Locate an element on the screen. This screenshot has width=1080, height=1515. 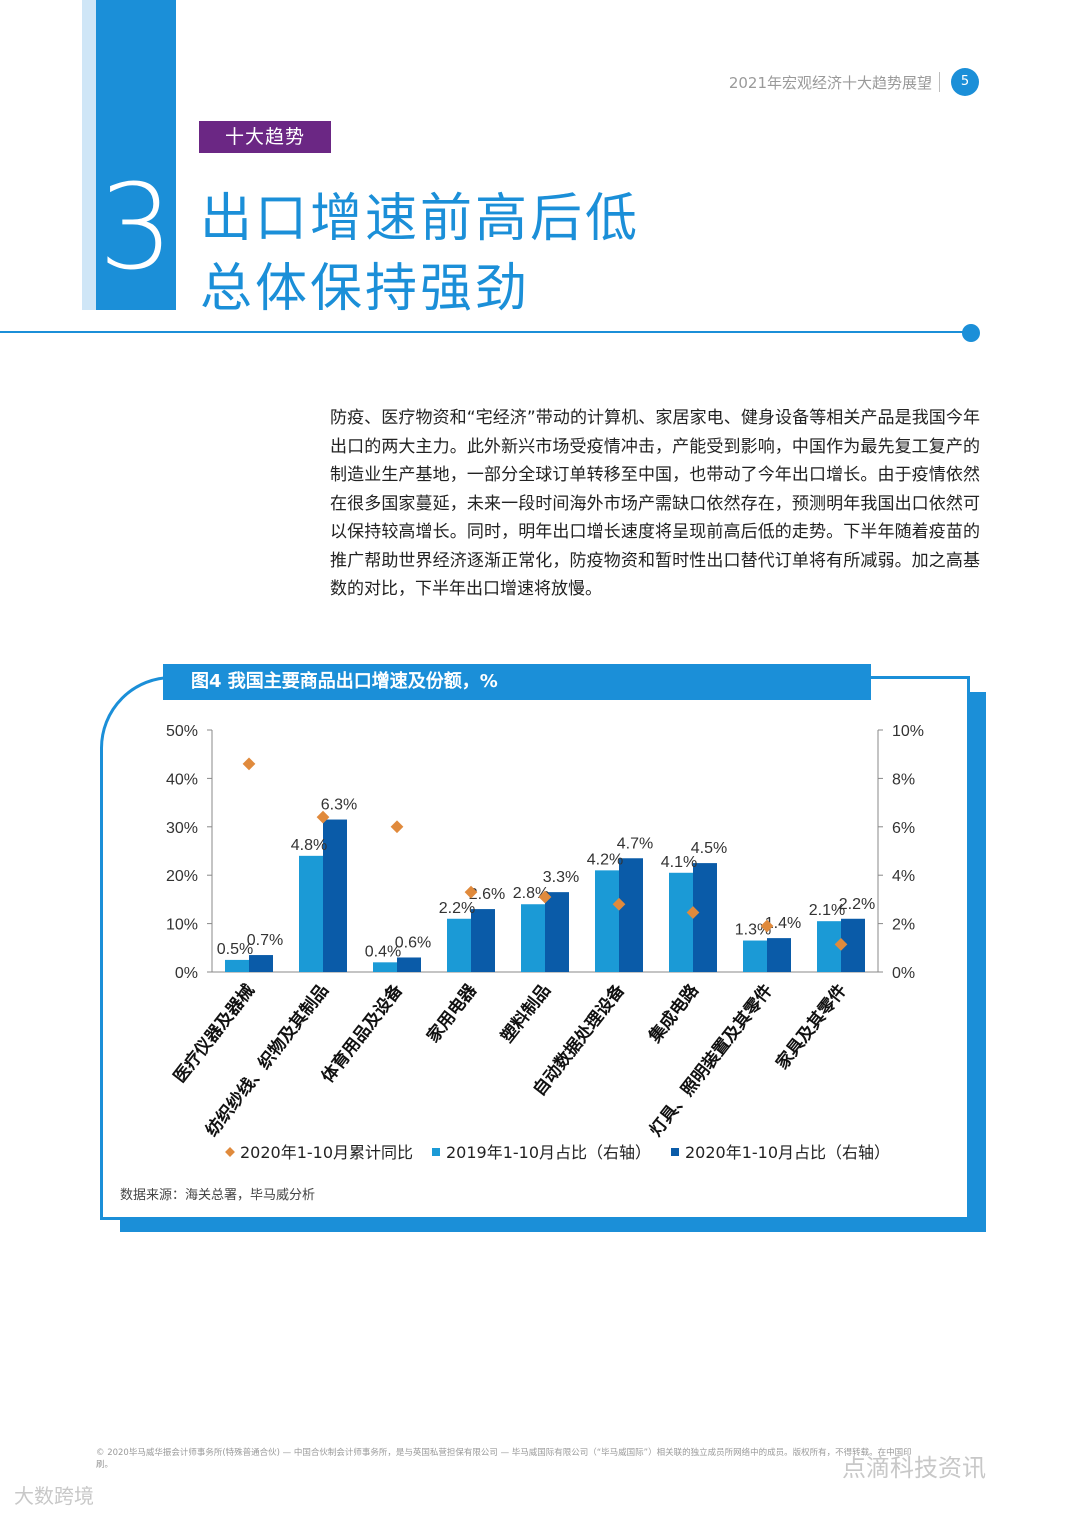
category-label: 集成电路 is located at coordinates (674, 1013).